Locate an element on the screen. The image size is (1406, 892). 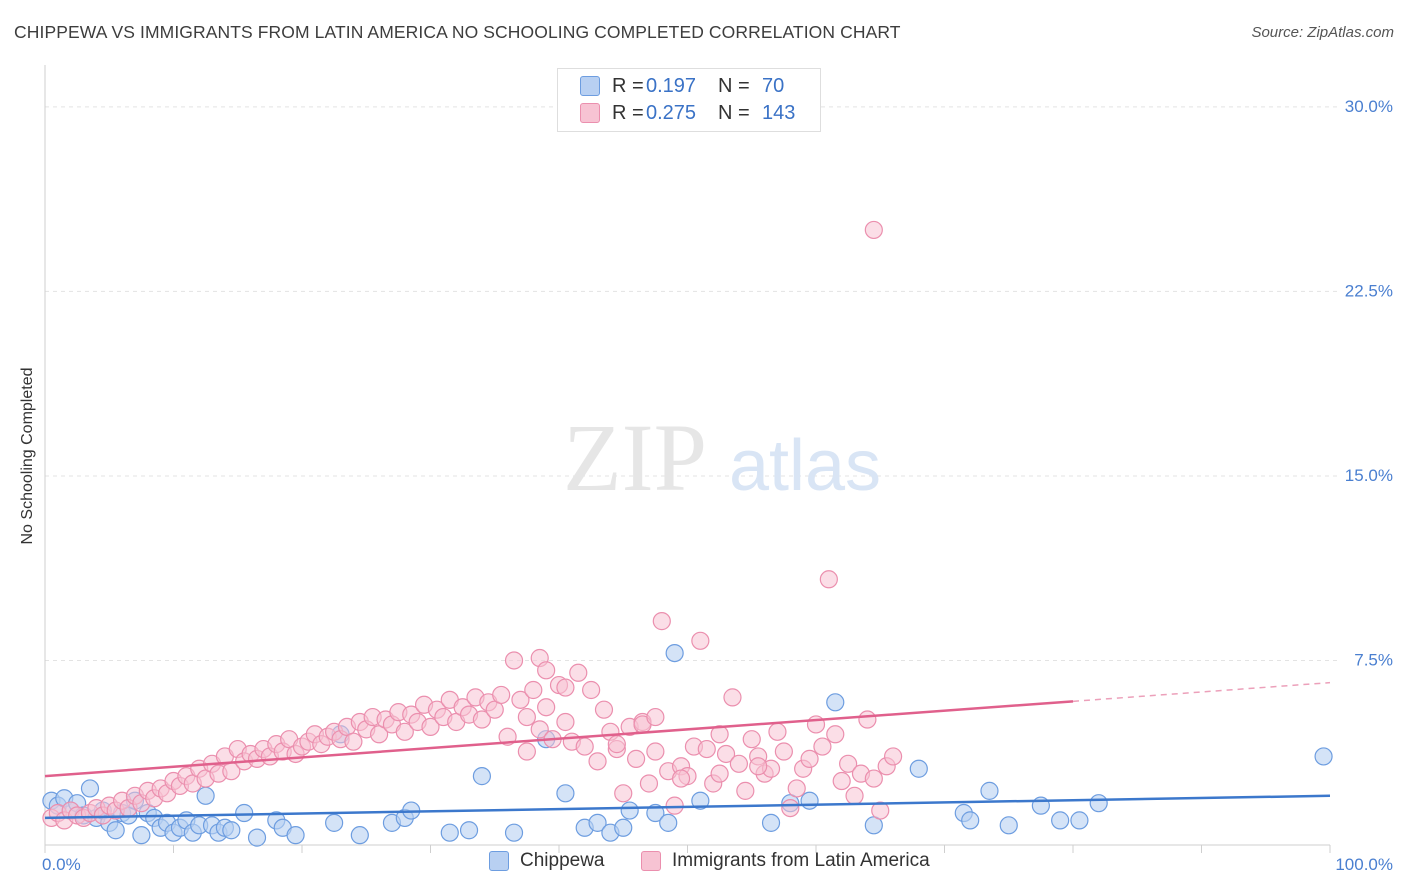
legend-row-chippewa: R = 0.197 N = 70 is located at coordinates (682, 86).